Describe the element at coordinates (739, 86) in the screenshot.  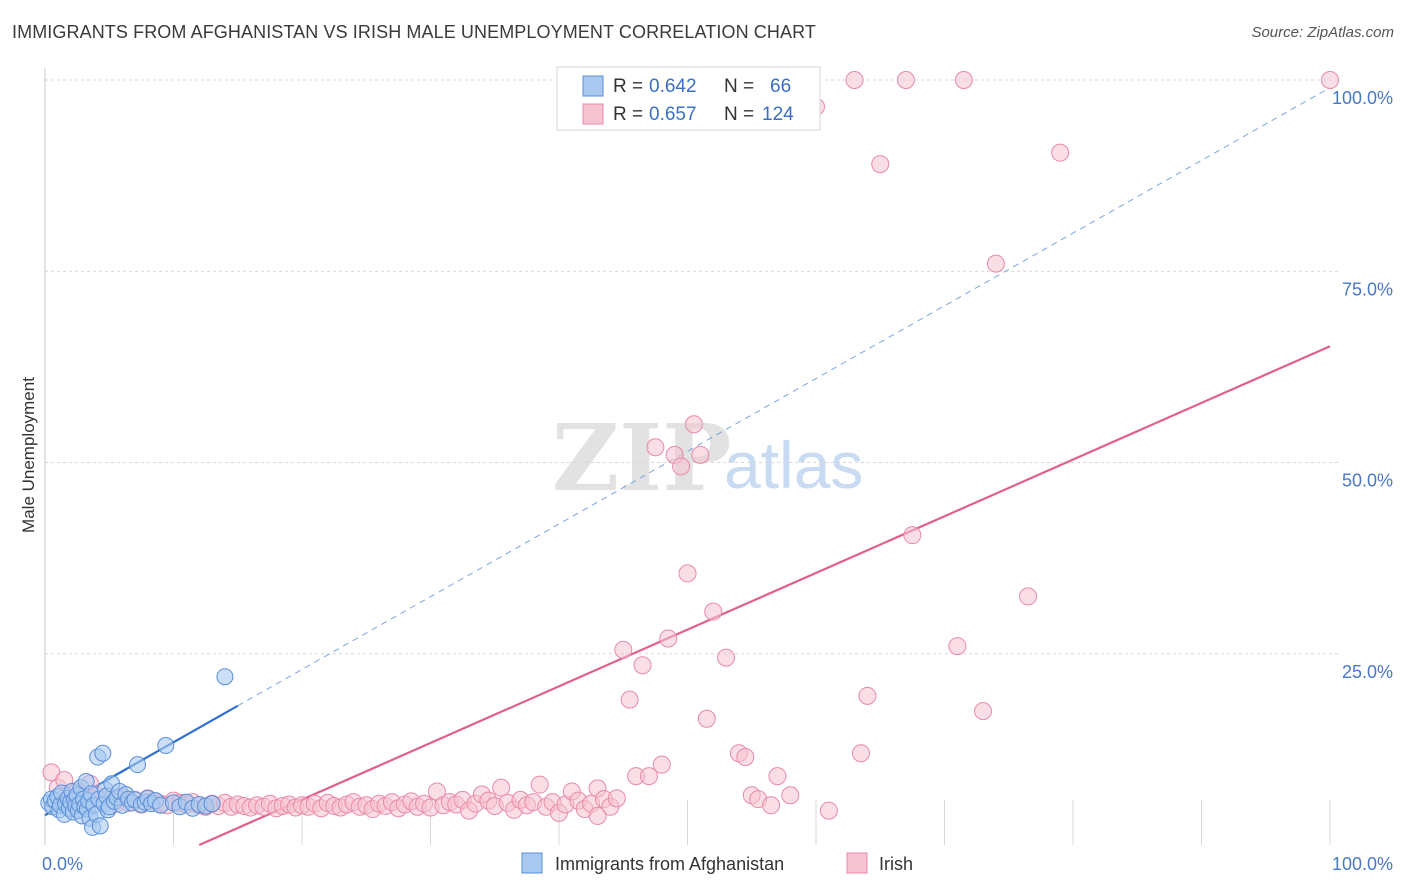
I see `legend-n-label-1: N =` at that location.